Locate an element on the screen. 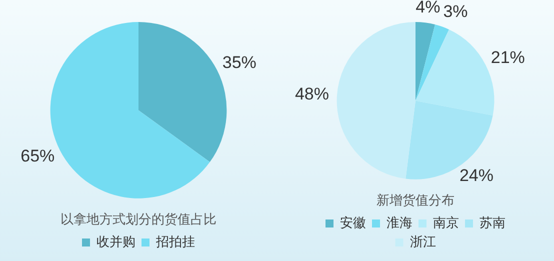  legend-label: 收并购 is located at coordinates (116, 242).